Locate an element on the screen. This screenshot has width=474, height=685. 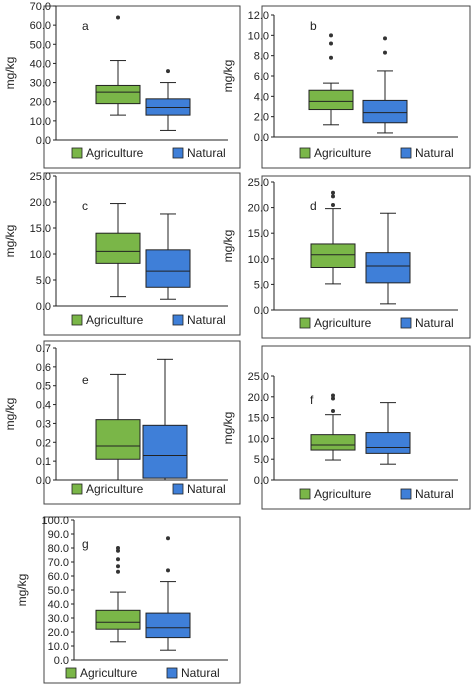
y-tick-label: 40.0 is located at coordinates (40, 64).